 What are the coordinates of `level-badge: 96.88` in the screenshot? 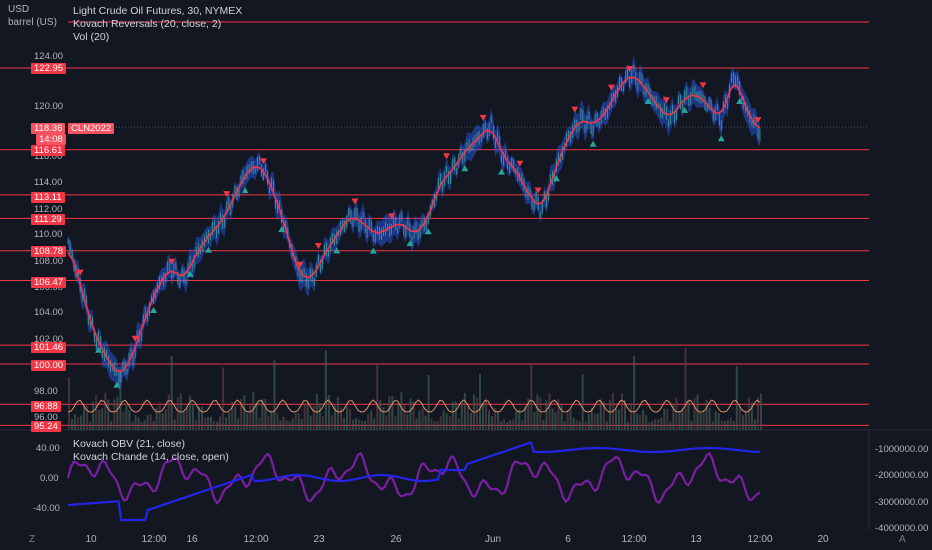 It's located at (46, 406).